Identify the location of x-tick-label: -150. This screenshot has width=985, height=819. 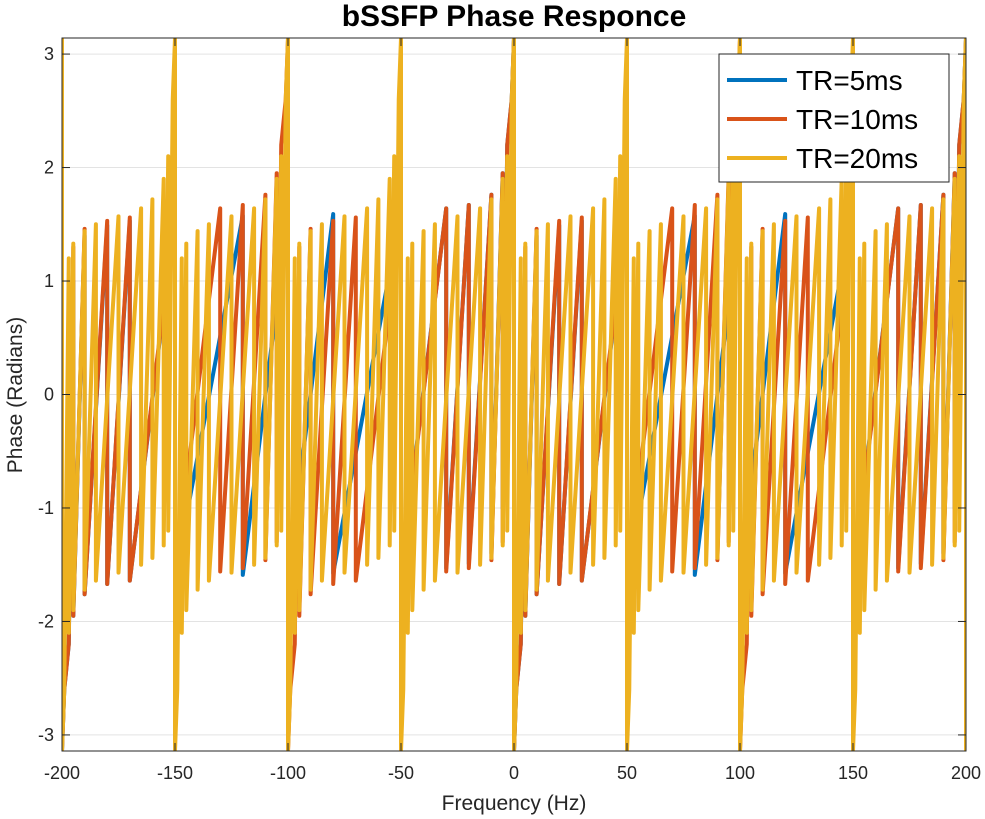
(175, 773).